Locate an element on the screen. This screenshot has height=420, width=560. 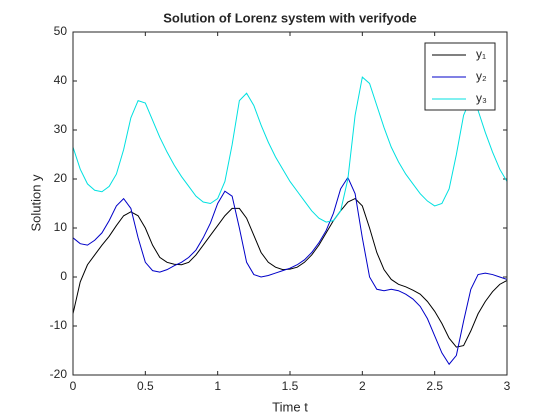
y-tick-label: -20 is located at coordinates (59, 374).